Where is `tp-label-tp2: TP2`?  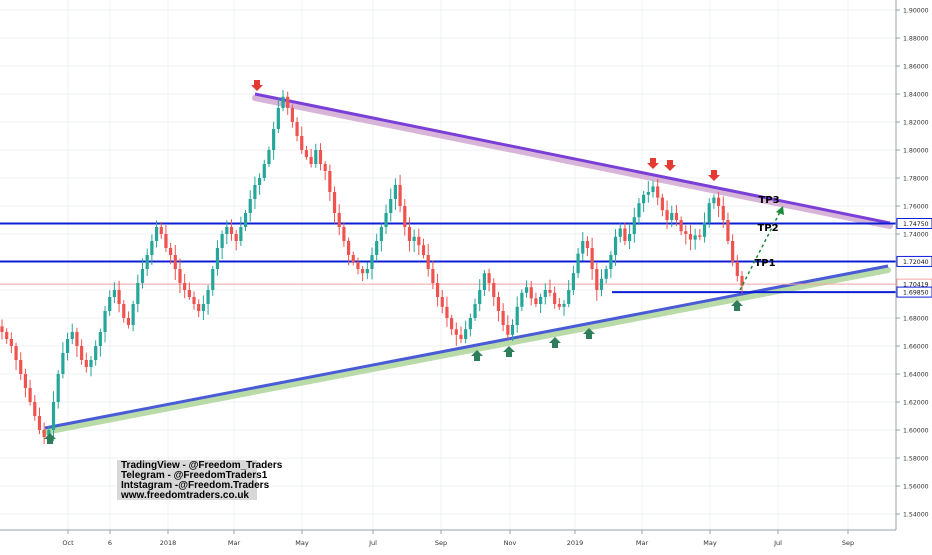 tp-label-tp2: TP2 is located at coordinates (767, 228).